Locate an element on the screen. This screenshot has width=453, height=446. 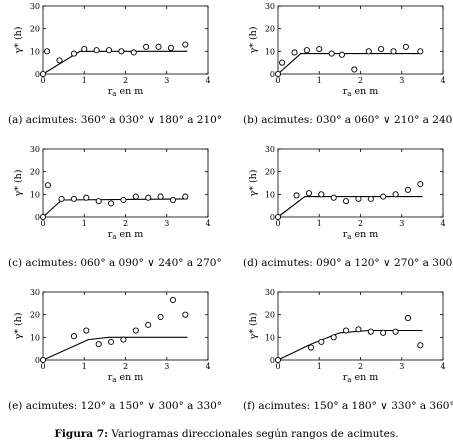
subplot-caption-a: (a) acimutes: 360° a 030° ∨ 180° a 210° is located at coordinates (115, 120).